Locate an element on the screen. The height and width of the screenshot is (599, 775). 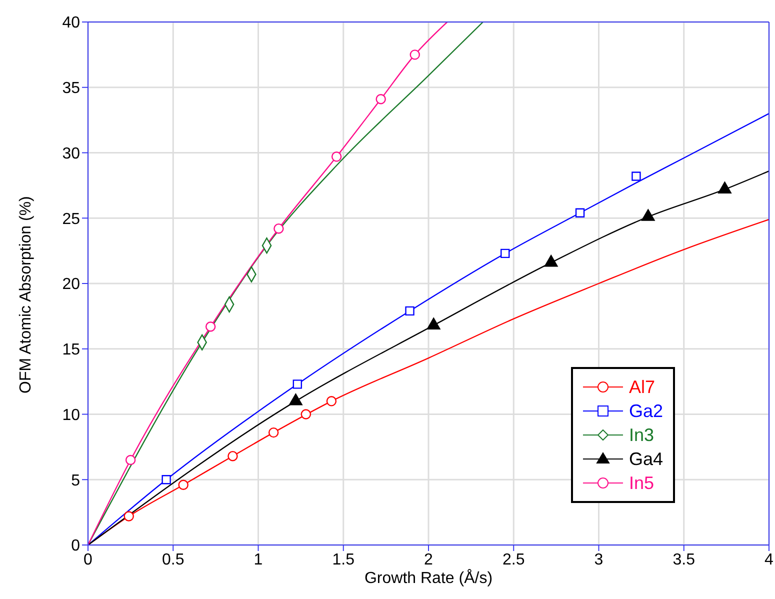
y-tick-label: 20 is located at coordinates (71, 285).